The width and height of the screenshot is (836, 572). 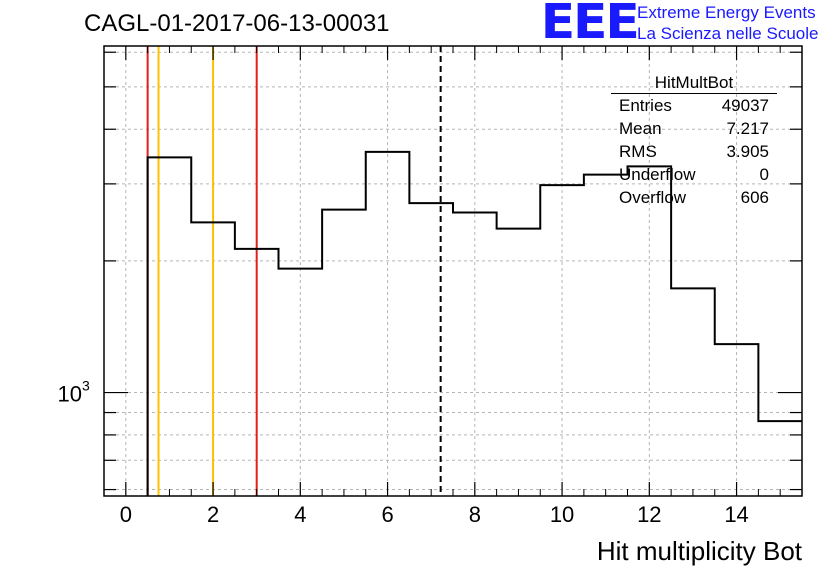 What do you see at coordinates (86, 386) in the screenshot?
I see `y-tick-label-exponent: 3` at bounding box center [86, 386].